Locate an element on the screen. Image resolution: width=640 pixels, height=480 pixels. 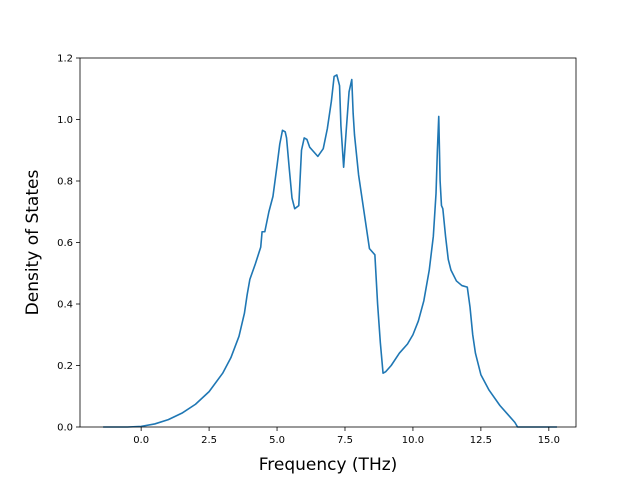
y-axis-label: Density of States is located at coordinates (33, 243).